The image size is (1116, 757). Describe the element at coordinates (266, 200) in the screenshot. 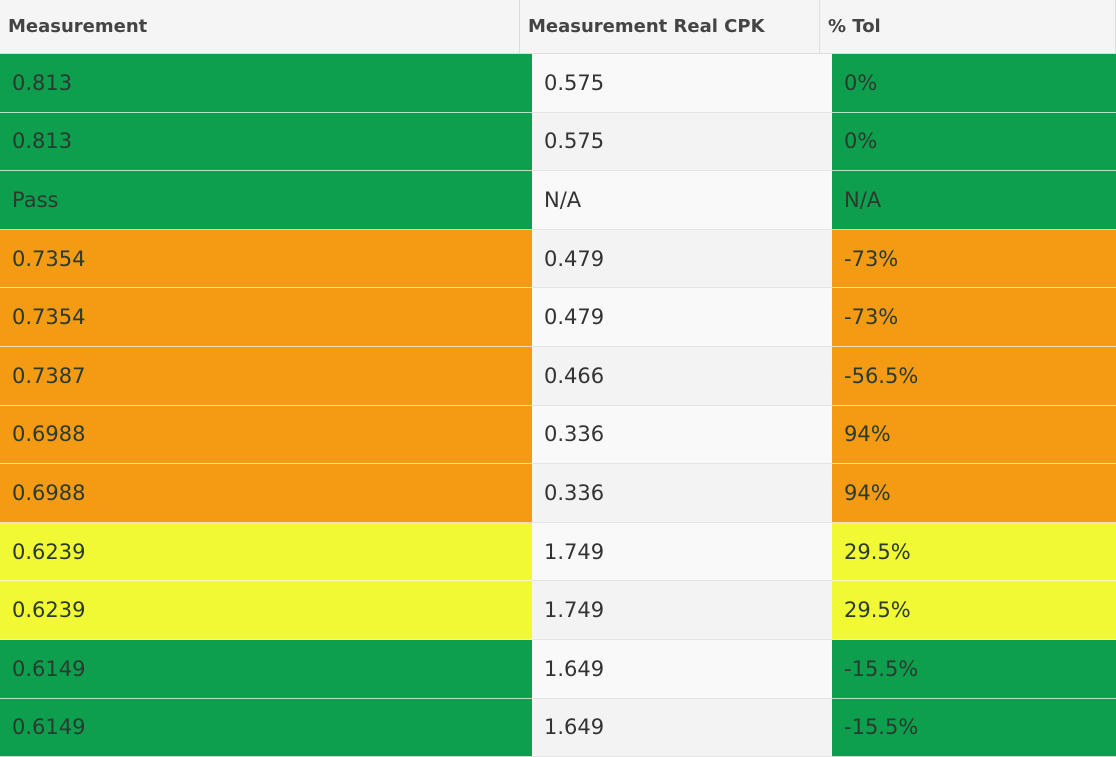

I see `table-cell: Pass` at that location.